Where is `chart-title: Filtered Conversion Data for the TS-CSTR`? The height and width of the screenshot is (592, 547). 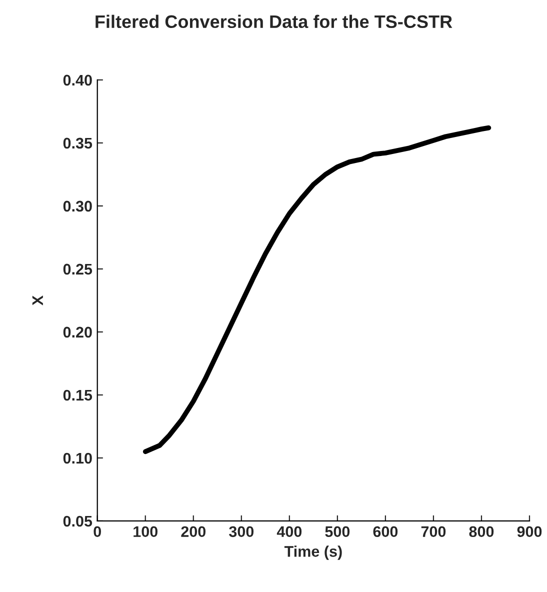 chart-title: Filtered Conversion Data for the TS-CSTR is located at coordinates (274, 21).